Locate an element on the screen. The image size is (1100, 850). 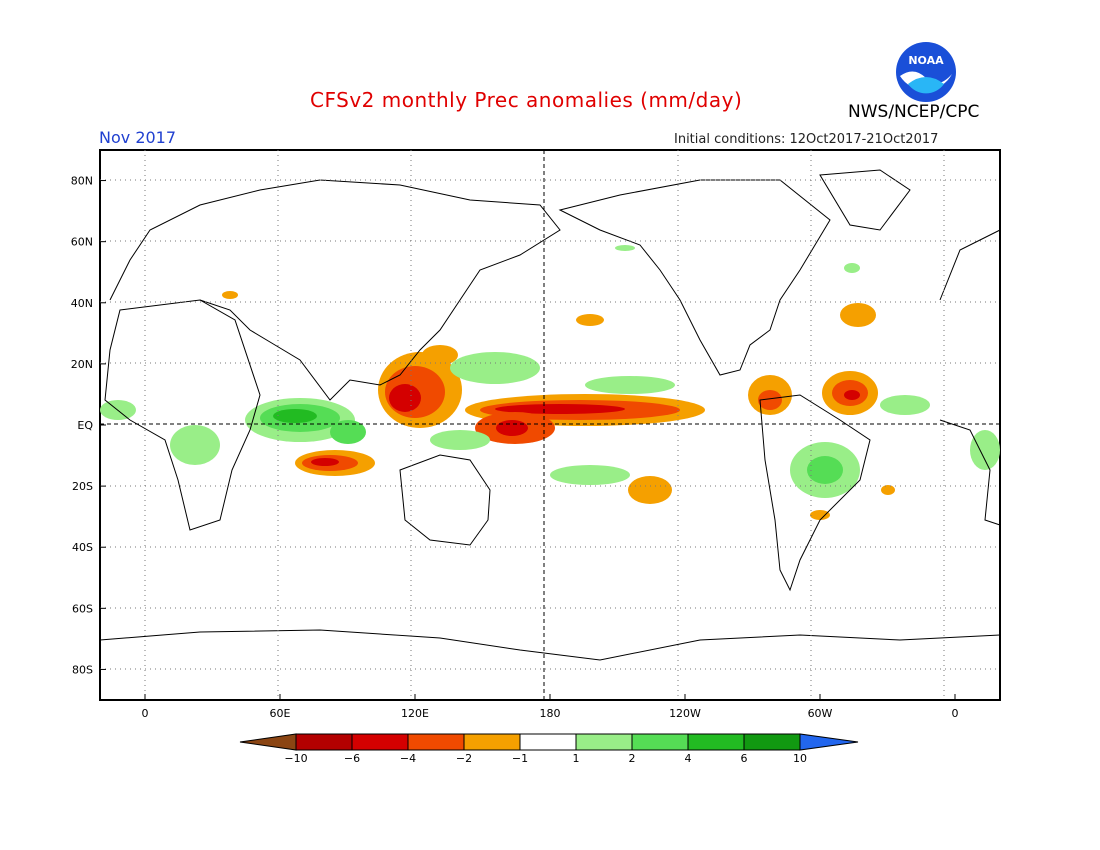
noaa-logo: NOAA is located at coordinates (926, 72).